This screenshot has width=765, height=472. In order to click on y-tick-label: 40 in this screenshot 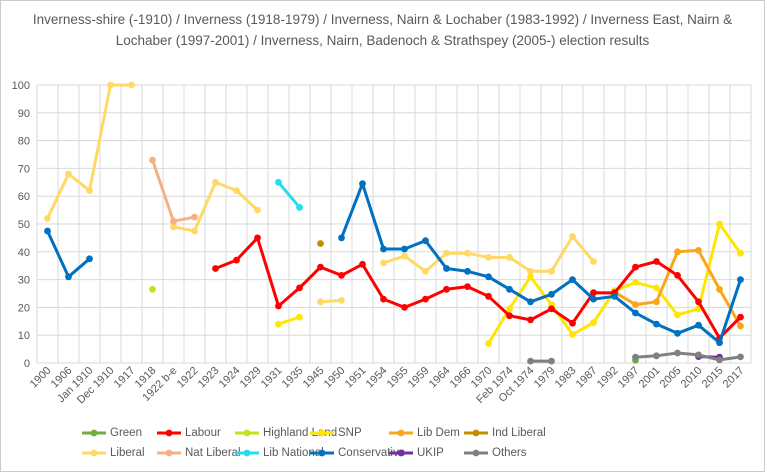, I will do `click(24, 253)`.